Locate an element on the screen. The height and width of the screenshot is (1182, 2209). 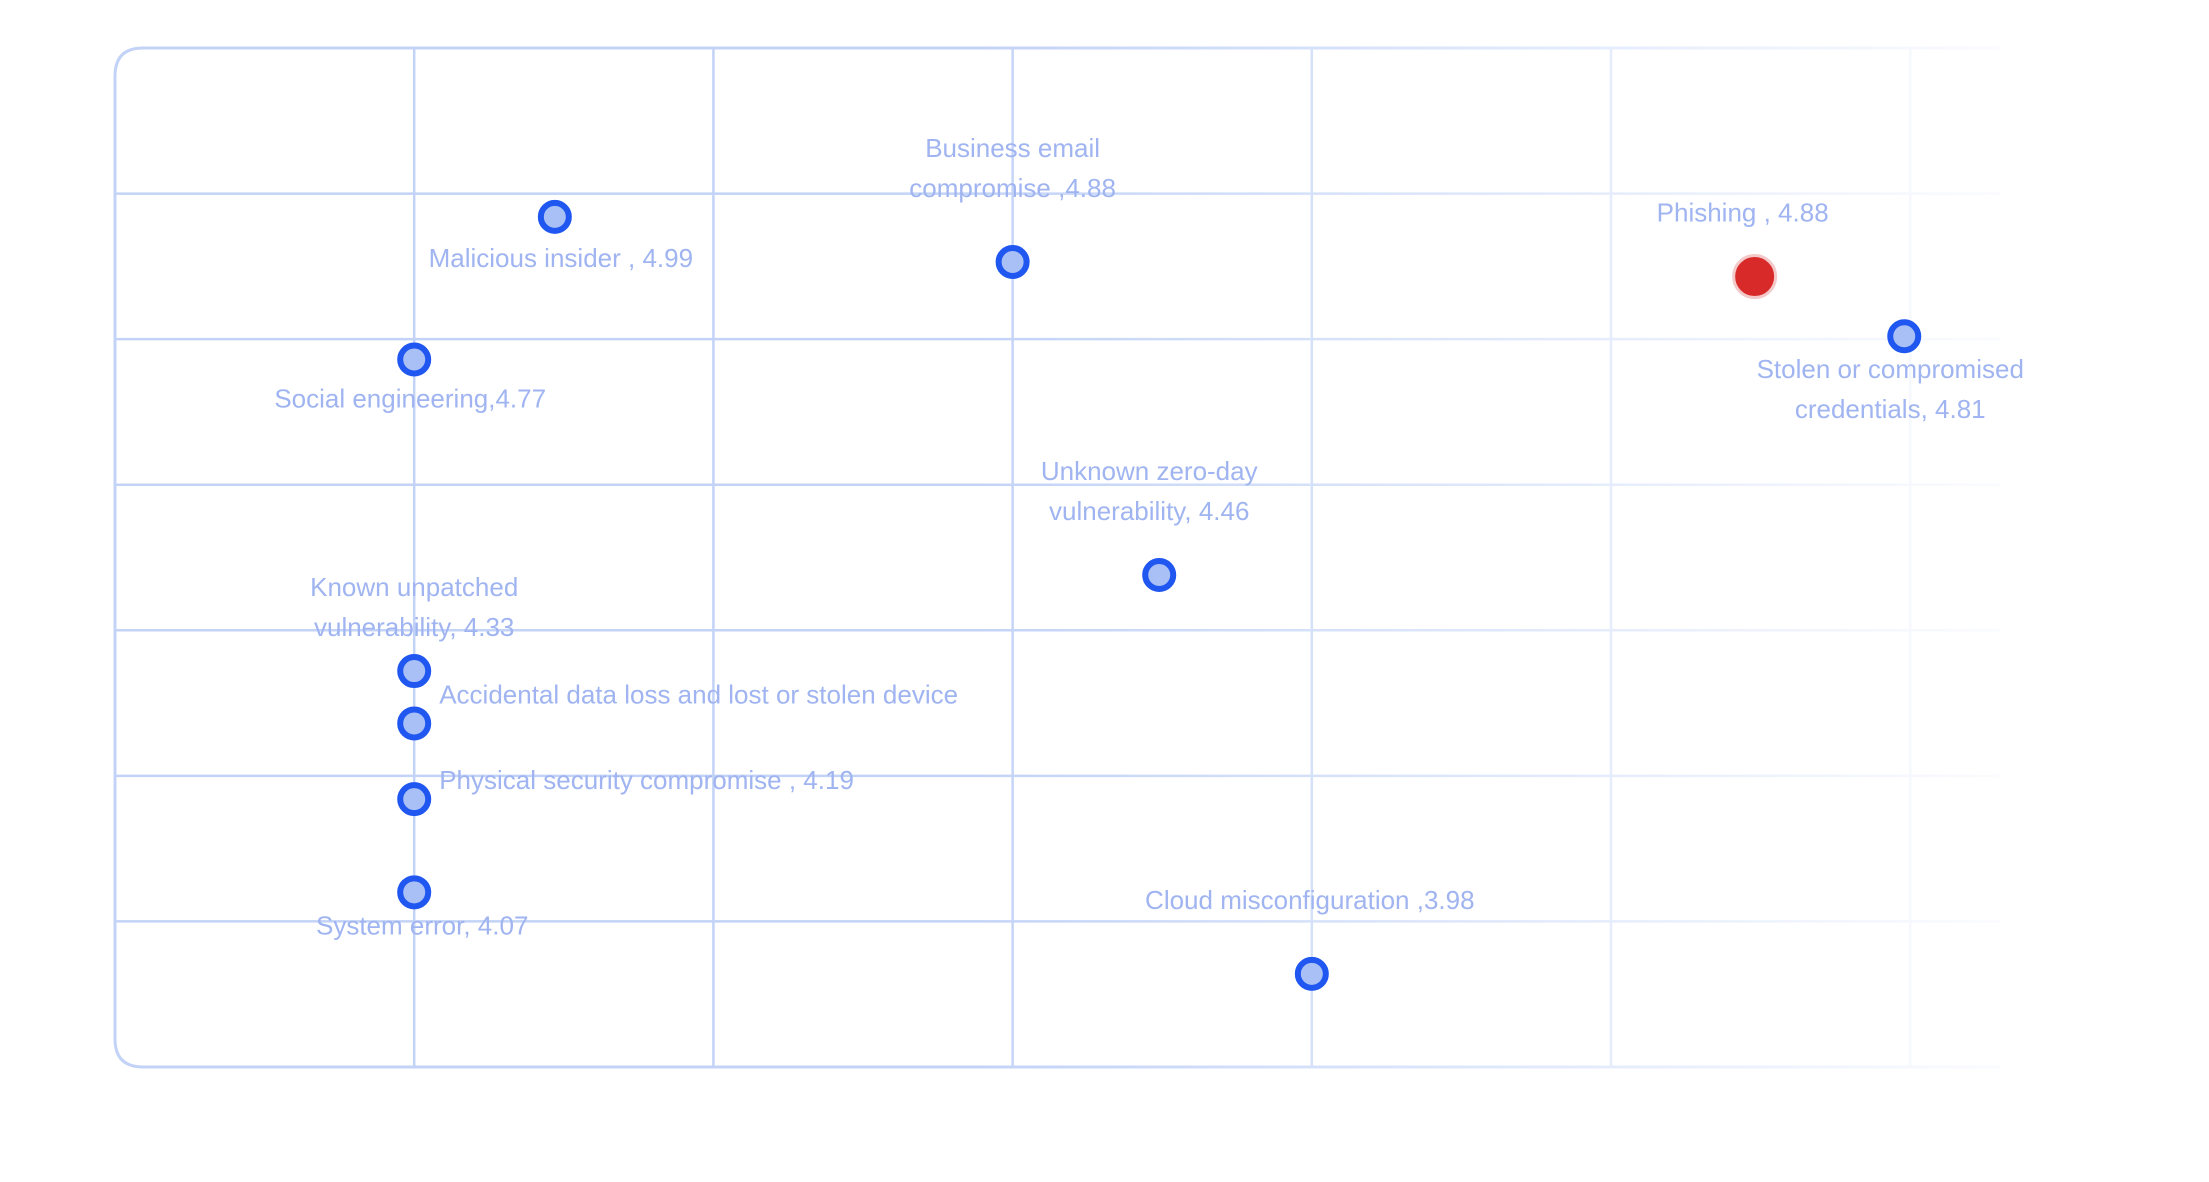
point-label-line: Known unpatched is located at coordinates (414, 587).